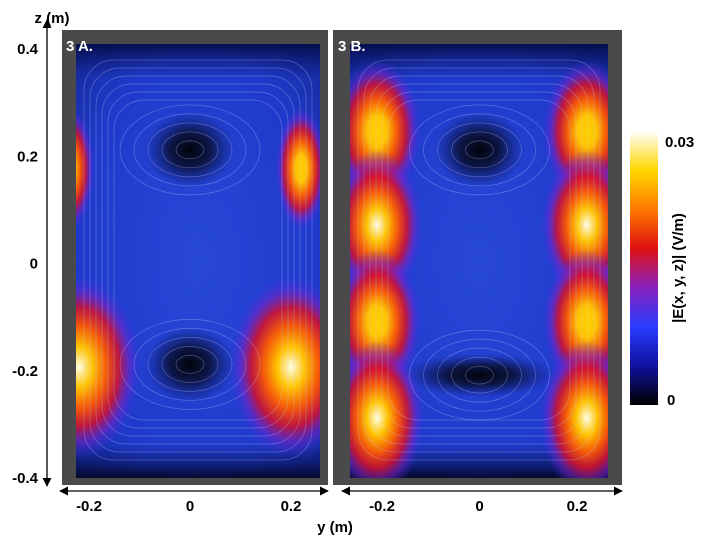 This screenshot has width=720, height=547. Describe the element at coordinates (662, 270) in the screenshot. I see `colorbar: 0.03 0 |E(x, y, z)| (V/m)` at that location.